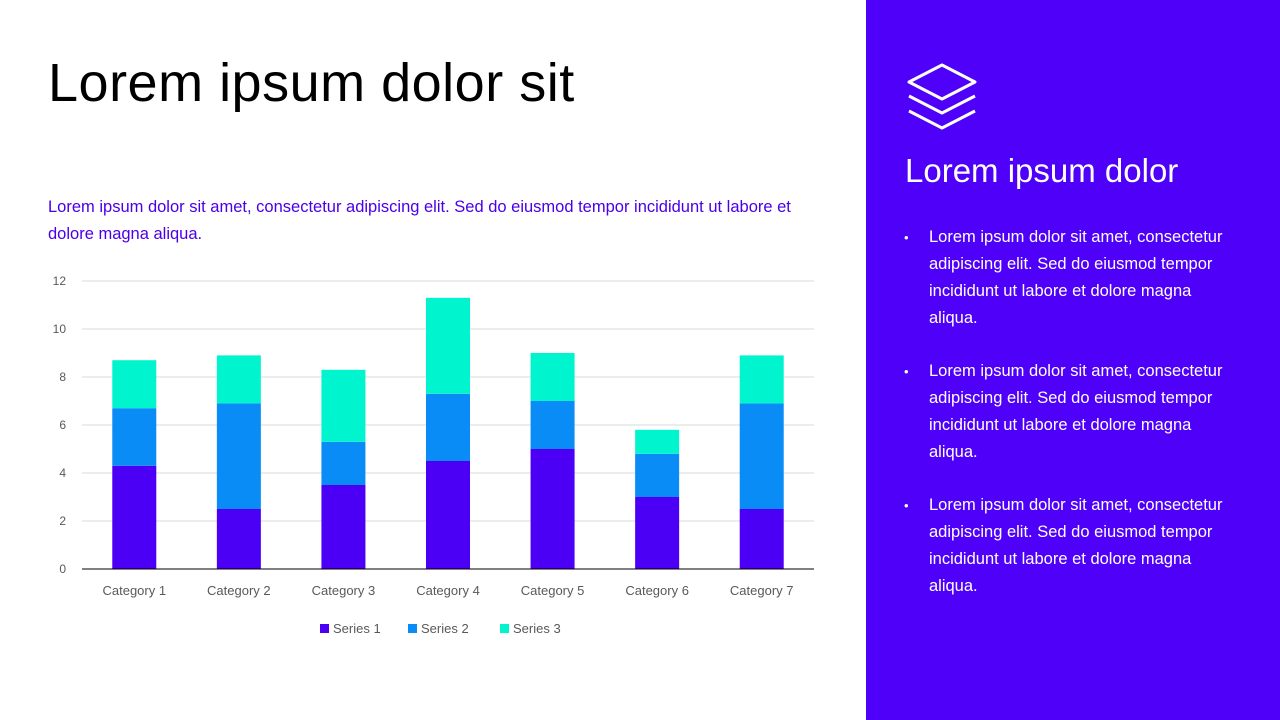 Image resolution: width=1280 pixels, height=720 pixels. I want to click on legend-label: Series 2, so click(445, 628).